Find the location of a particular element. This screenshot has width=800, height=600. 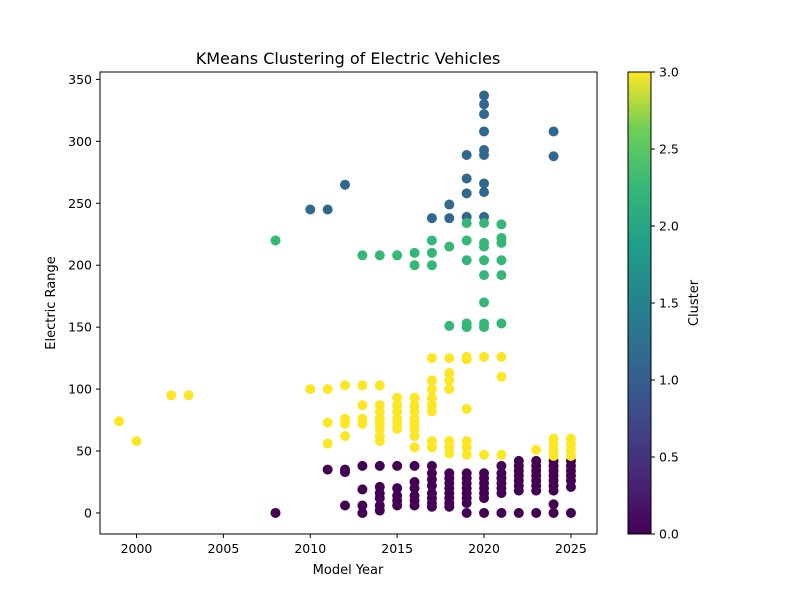

y-tick-label: 200 is located at coordinates (80, 265).